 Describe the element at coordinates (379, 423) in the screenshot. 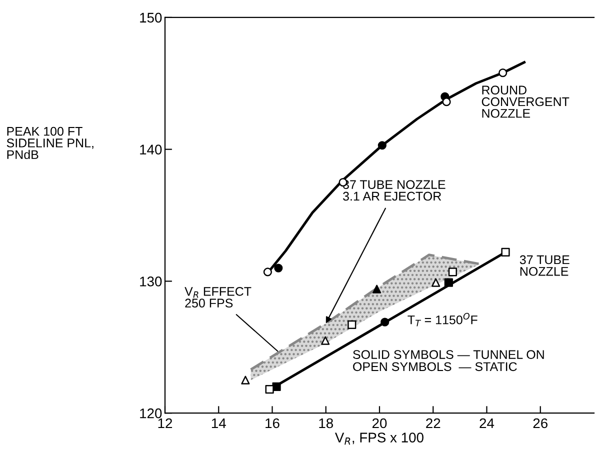

I see `x-tick-label: 20` at that location.